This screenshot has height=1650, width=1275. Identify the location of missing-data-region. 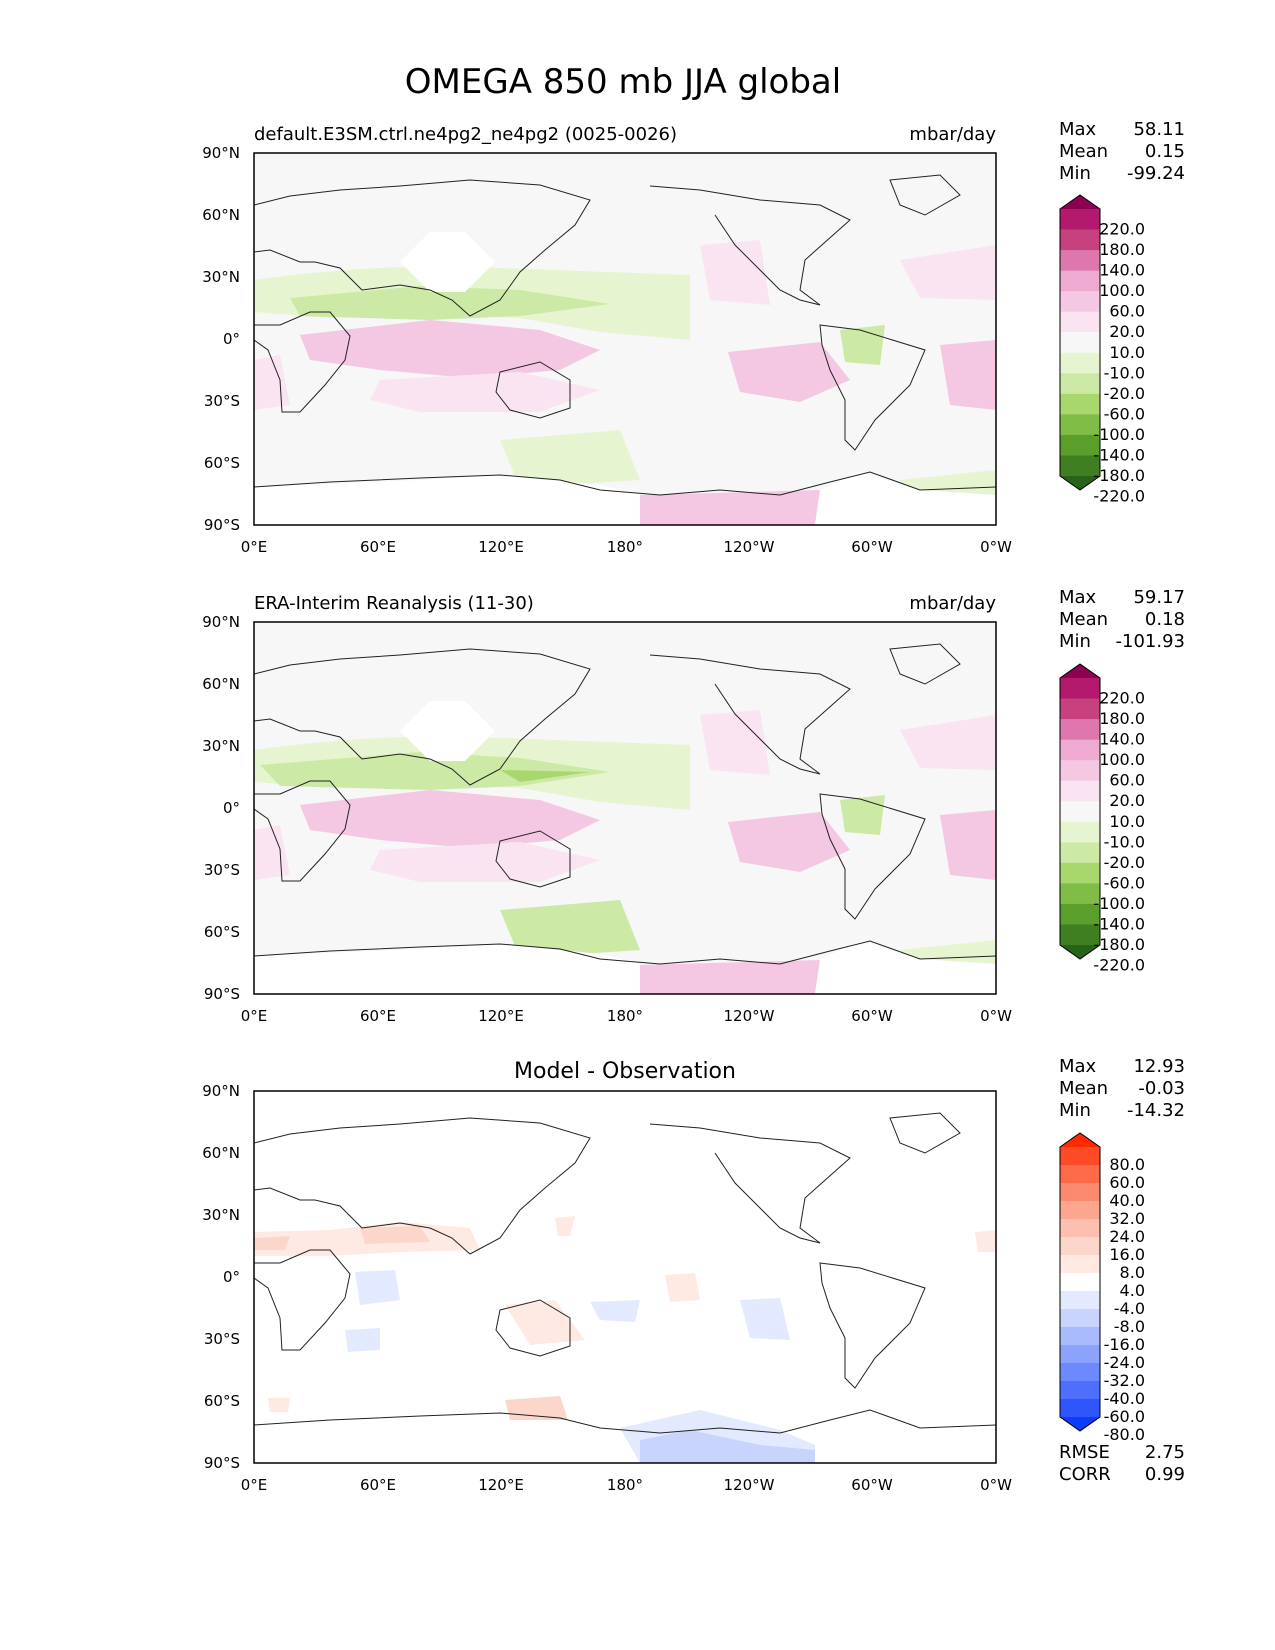
(447, 262).